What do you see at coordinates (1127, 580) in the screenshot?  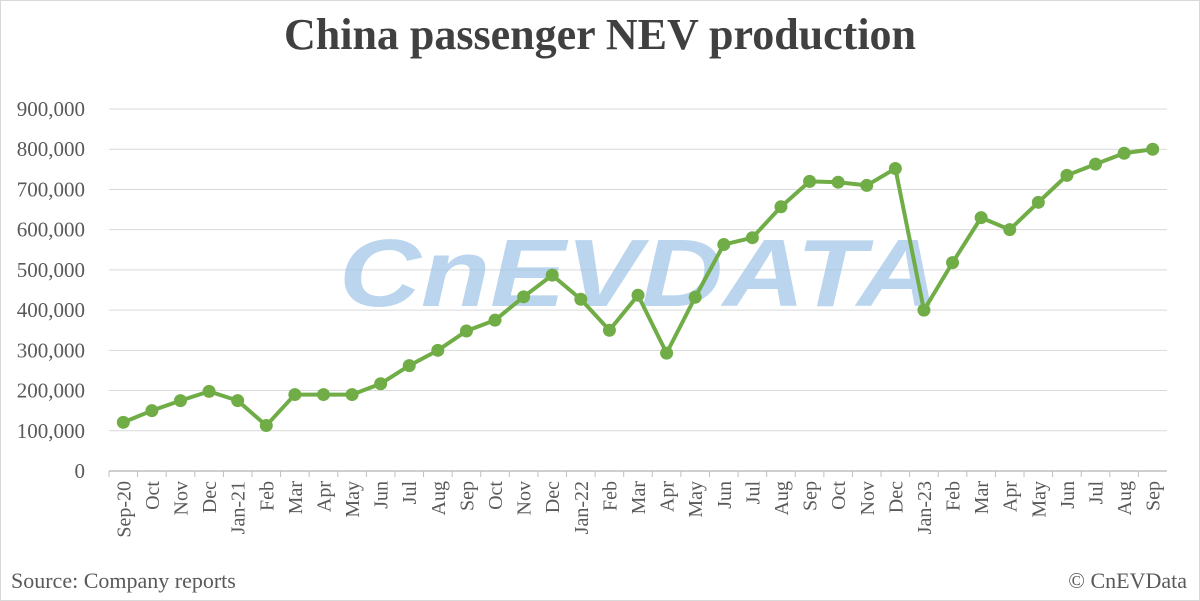 I see `copyright-note: © CnEVData` at bounding box center [1127, 580].